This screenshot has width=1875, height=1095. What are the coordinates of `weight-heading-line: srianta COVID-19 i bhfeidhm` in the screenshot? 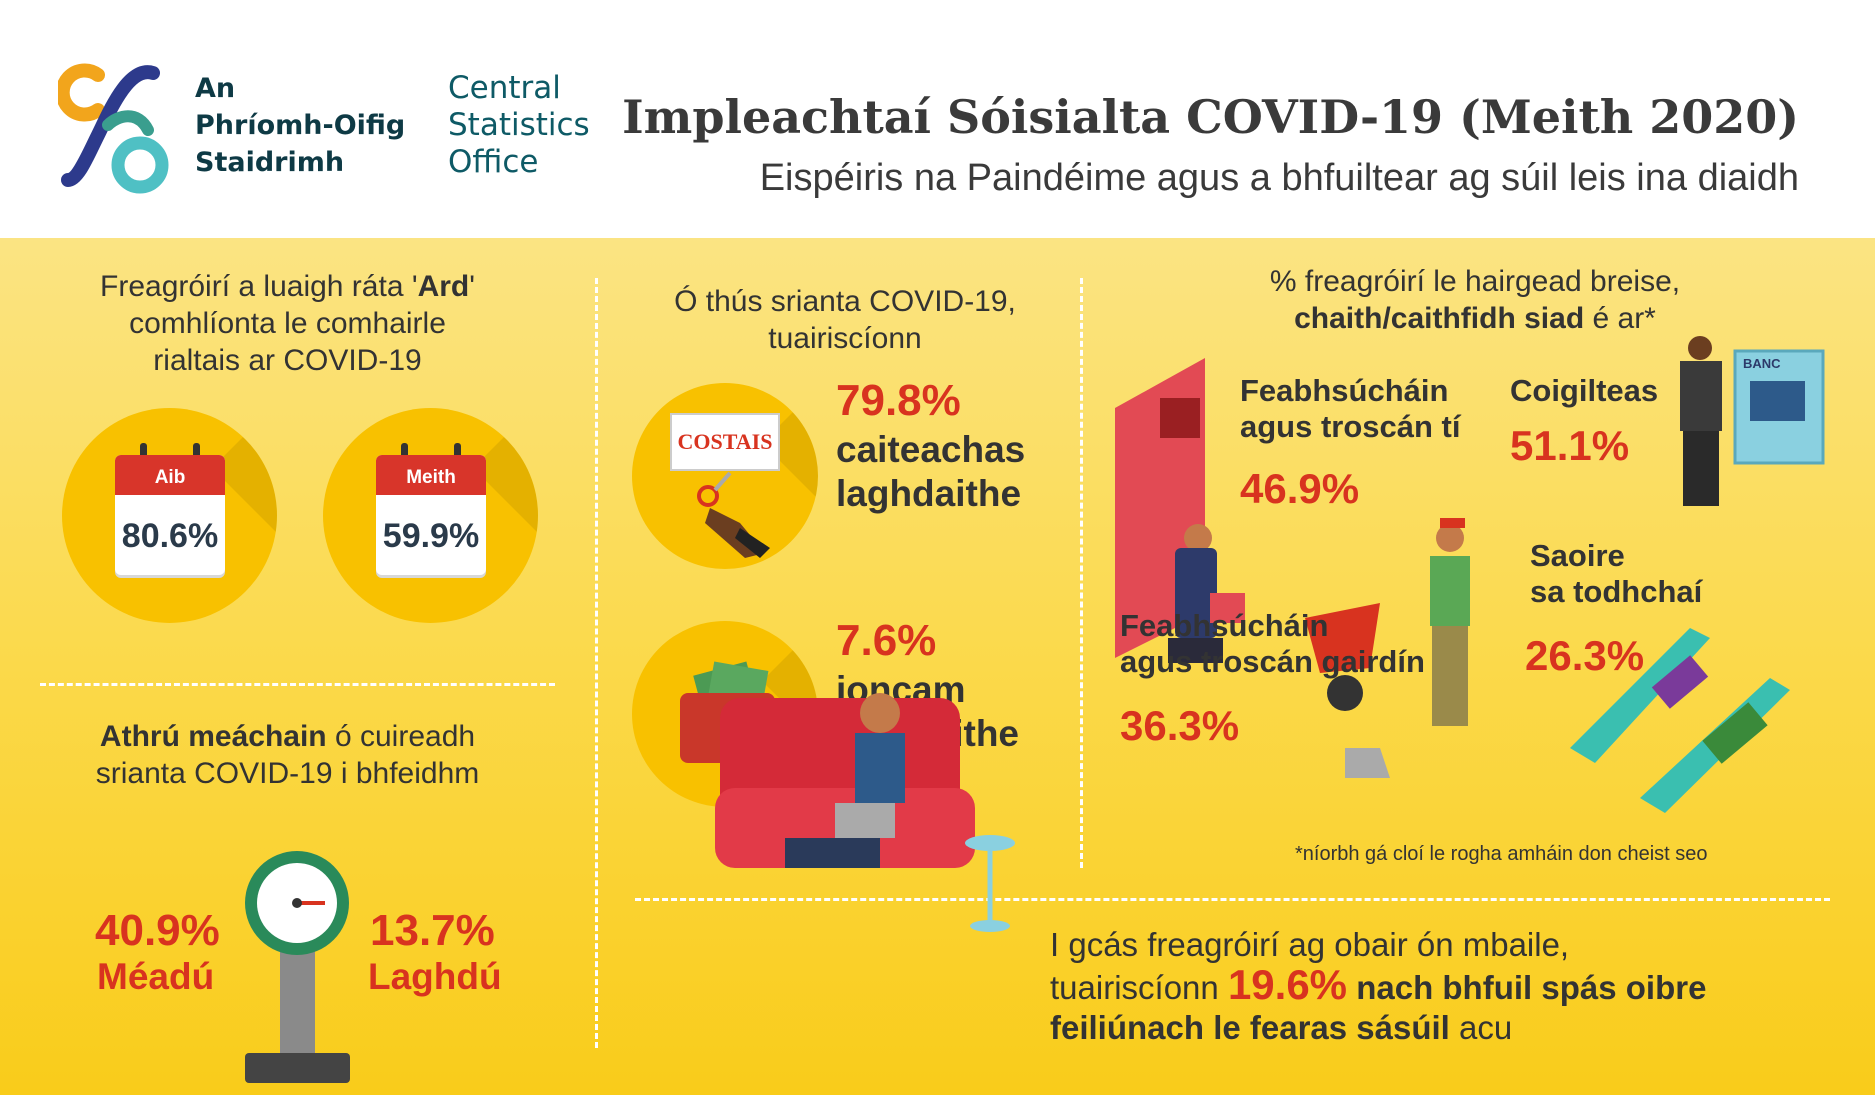 It's located at (287, 773).